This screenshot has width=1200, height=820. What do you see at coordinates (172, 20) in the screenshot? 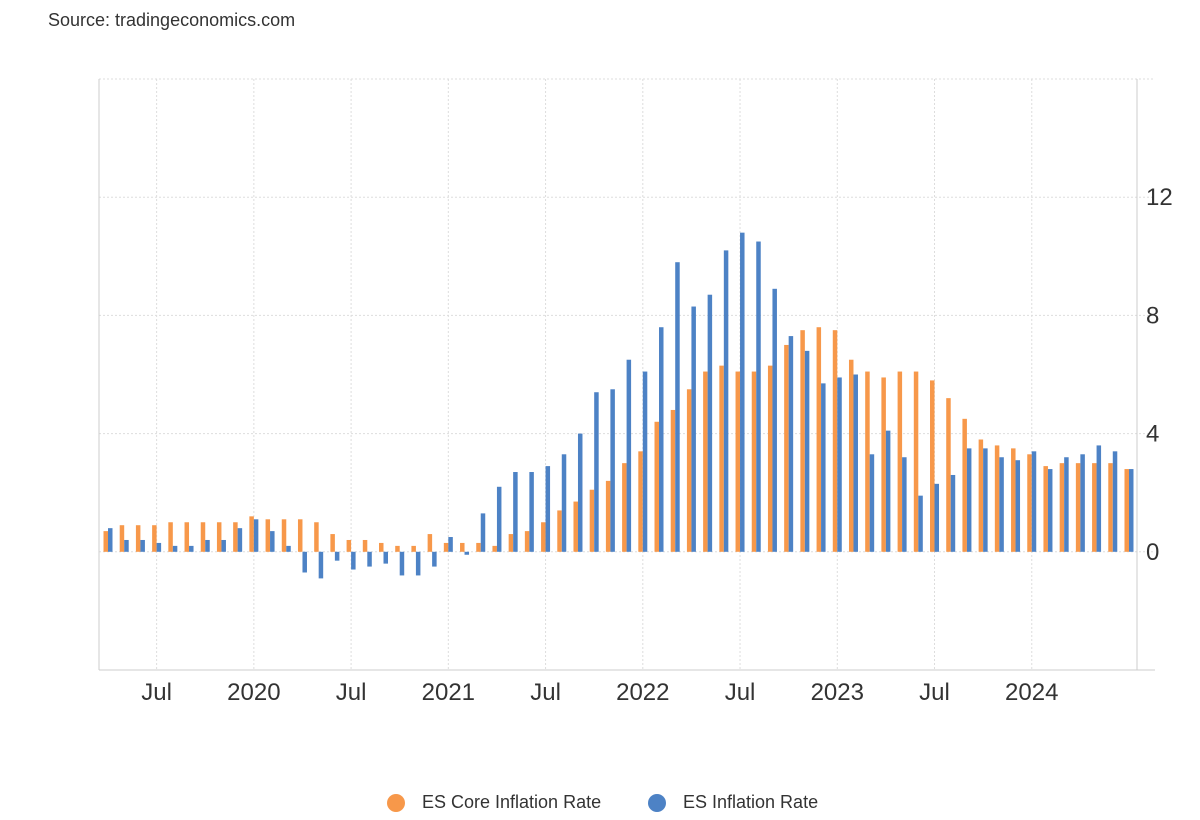
I see `source-note: Source: tradingeconomics.com` at bounding box center [172, 20].